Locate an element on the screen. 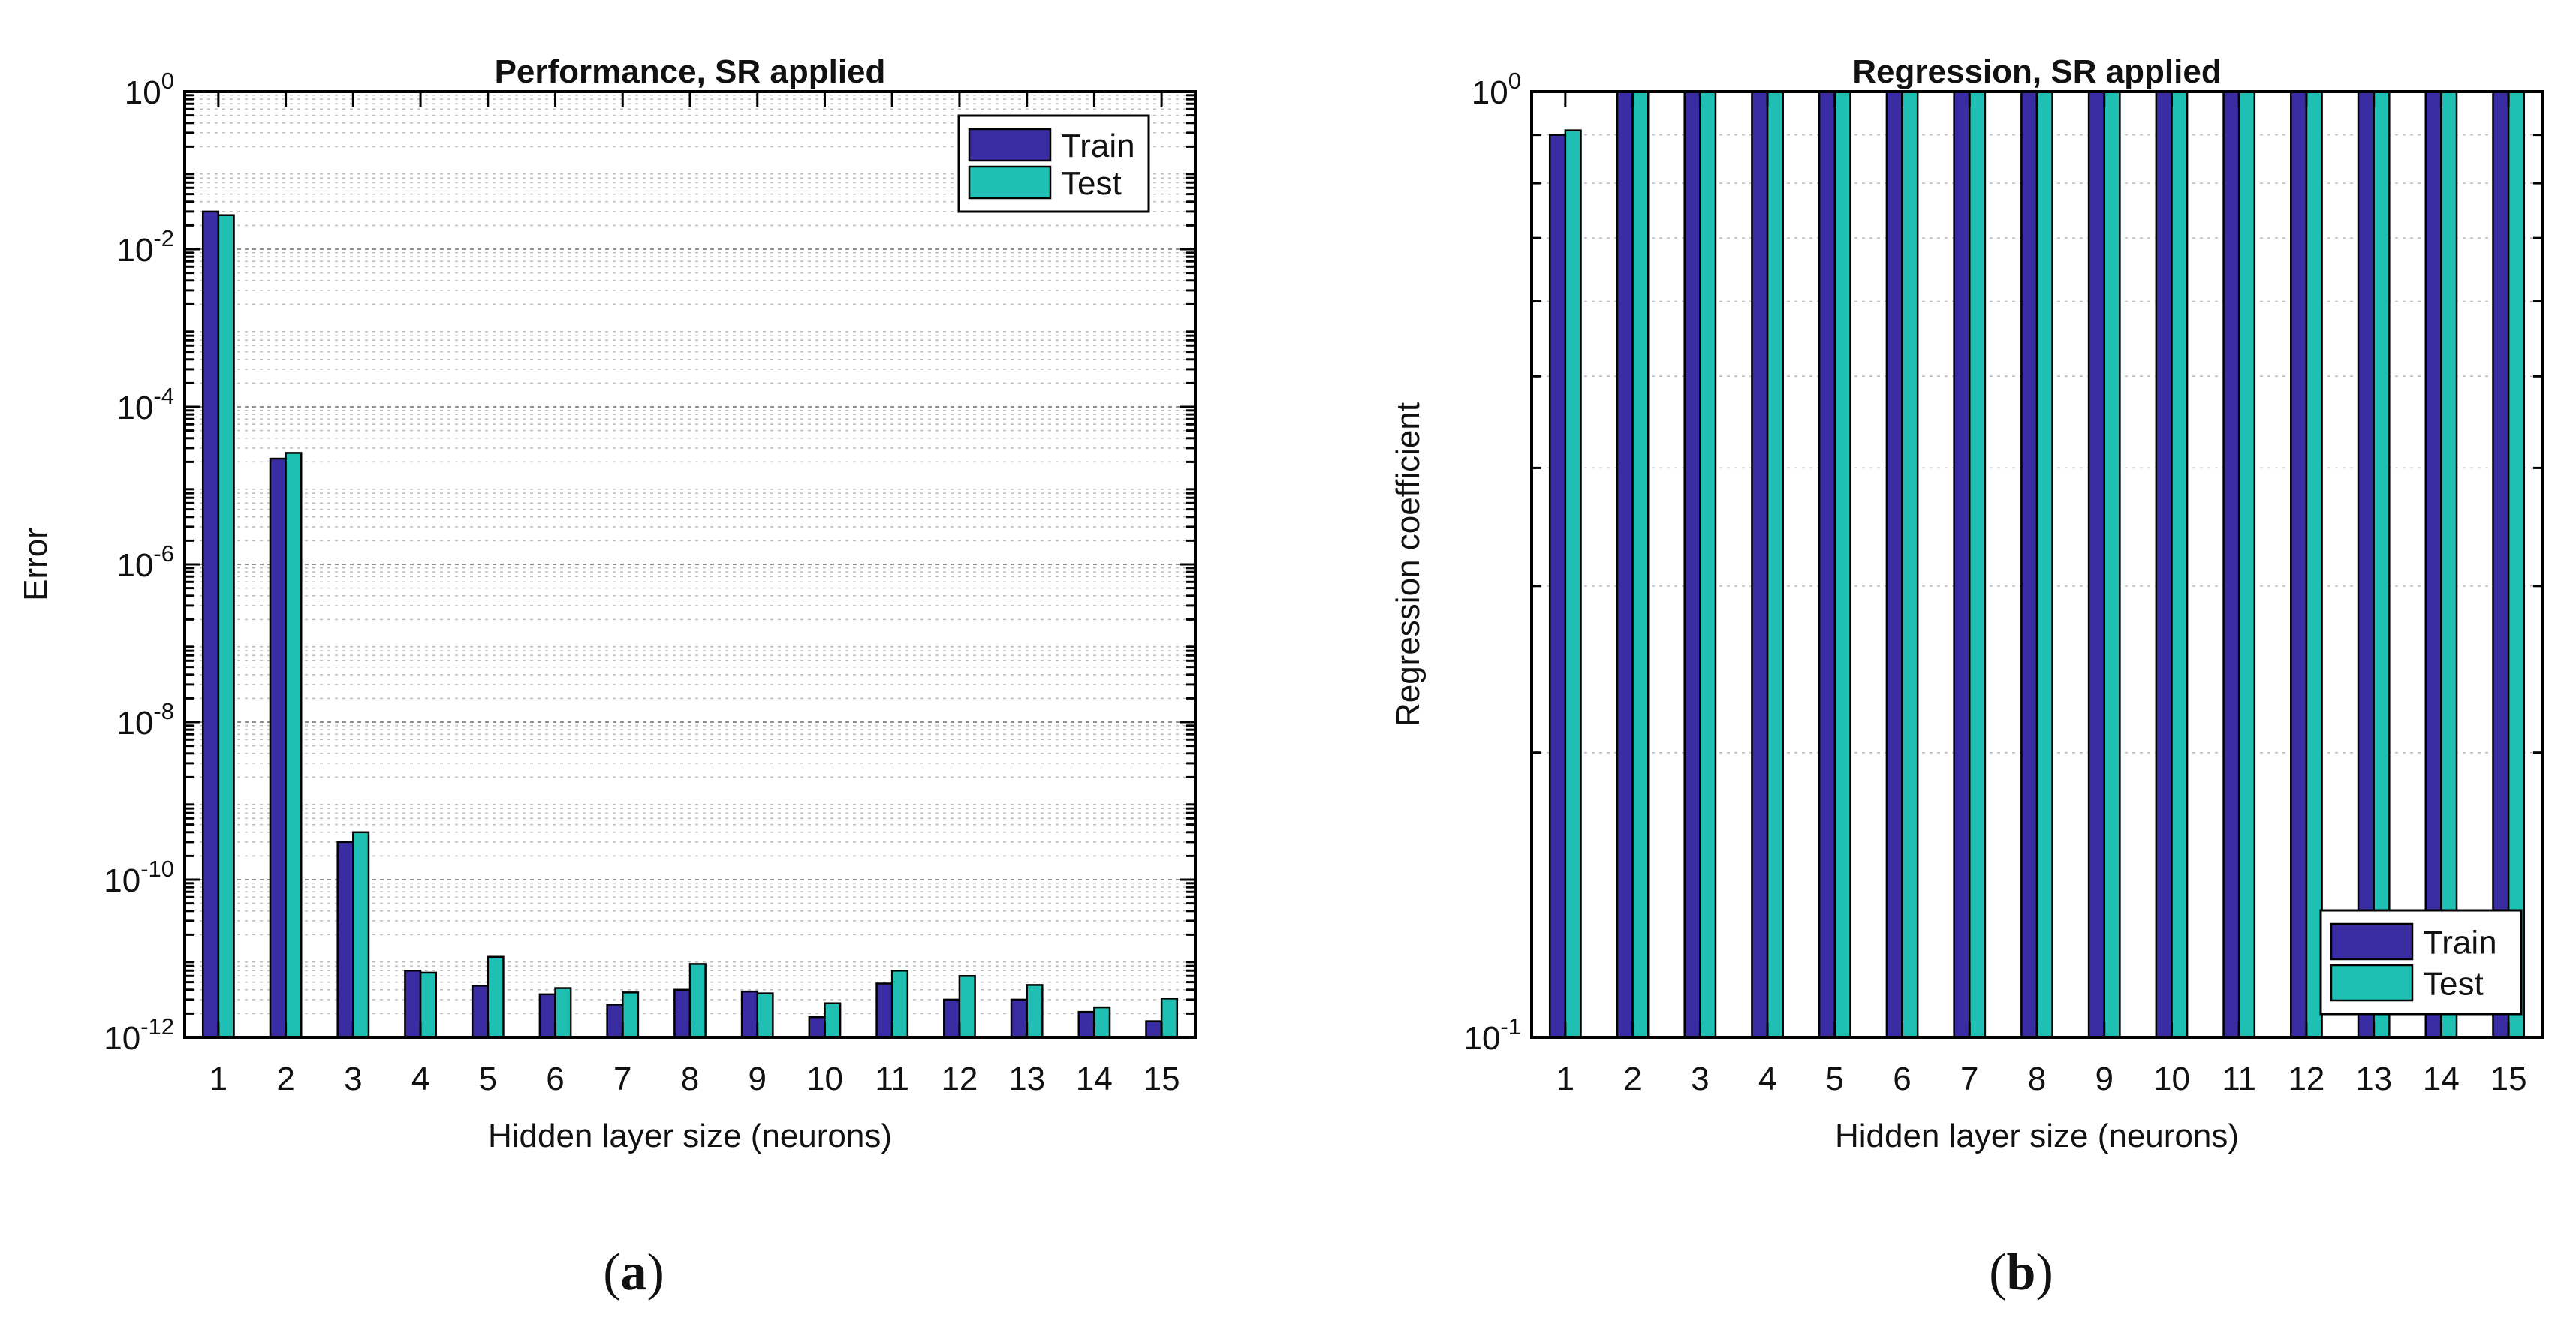 Image resolution: width=2576 pixels, height=1327 pixels. y-tick-label: 10⁻¹⁰ is located at coordinates (139, 877).